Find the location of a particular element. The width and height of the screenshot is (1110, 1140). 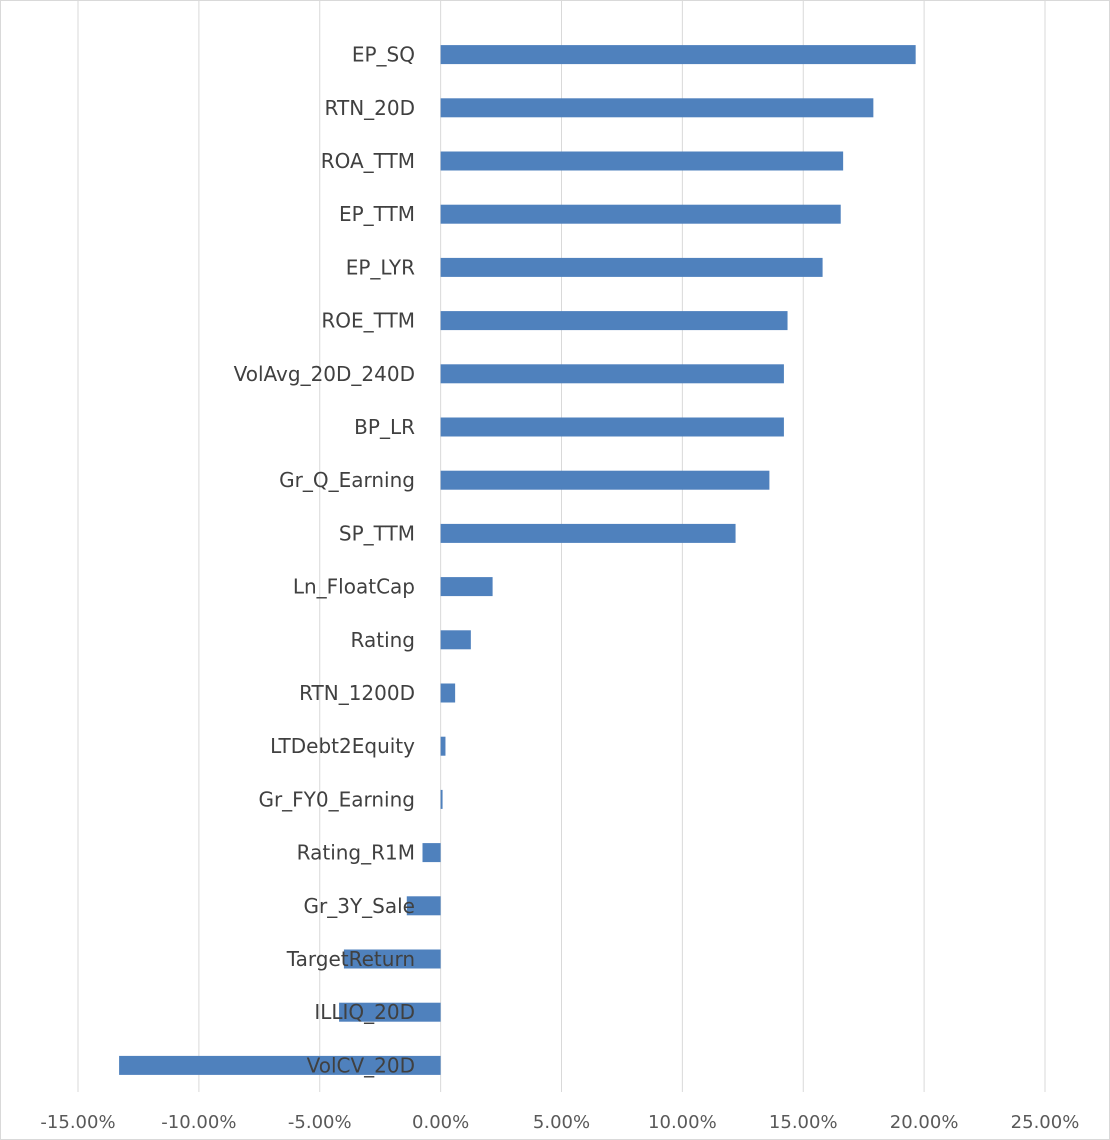

x-tick-label: -10.00% is located at coordinates (198, 1122).